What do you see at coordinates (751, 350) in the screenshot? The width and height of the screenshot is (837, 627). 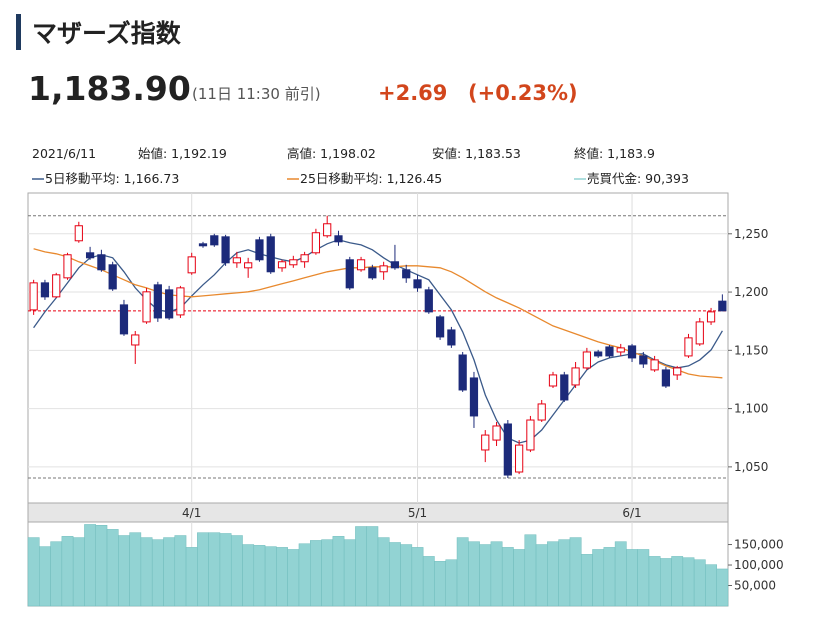 I see `y-tick-label: 1,150` at bounding box center [751, 350].